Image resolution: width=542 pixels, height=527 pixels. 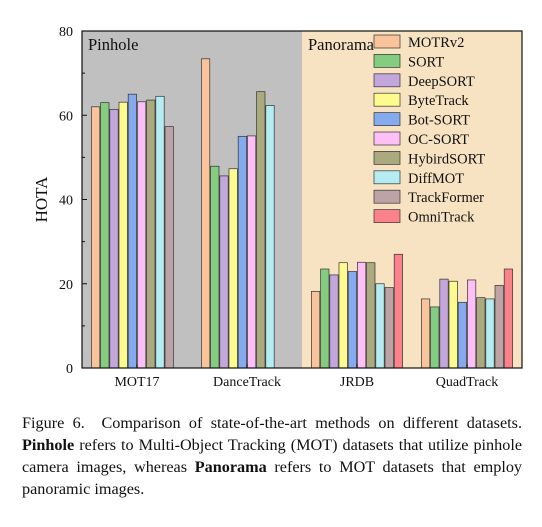 I want to click on x-tick-label-mot17: MOT17, so click(x=136, y=382).